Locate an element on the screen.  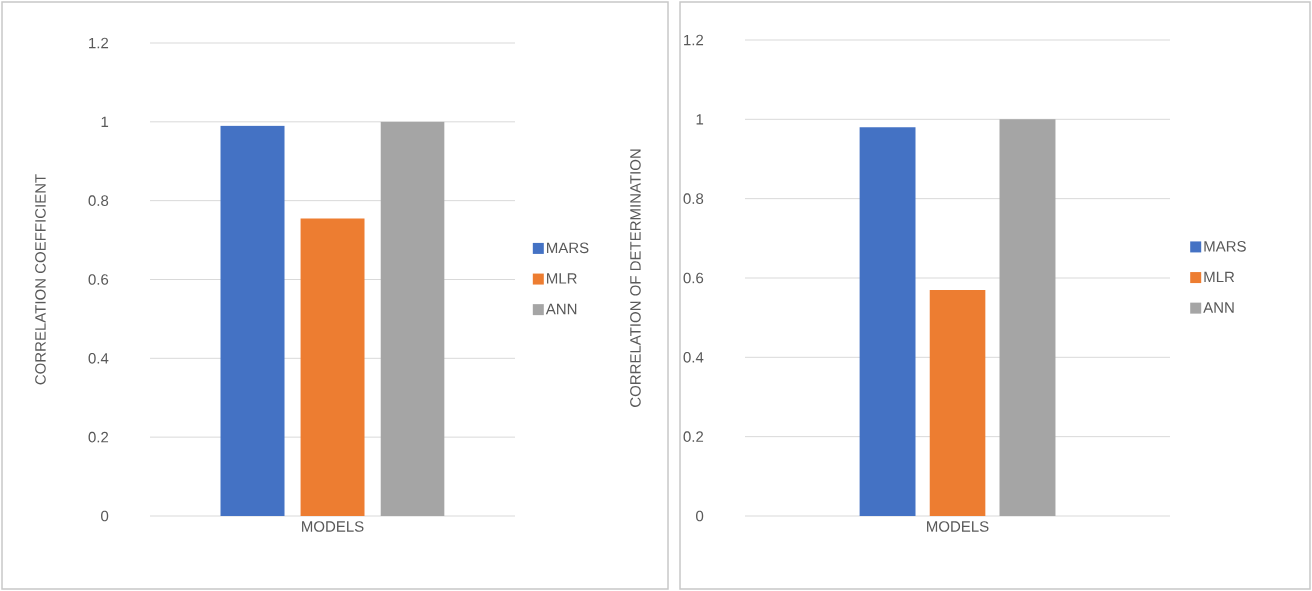
y-axis-title: CORRELATION COEFFICIENT is located at coordinates (40, 279).